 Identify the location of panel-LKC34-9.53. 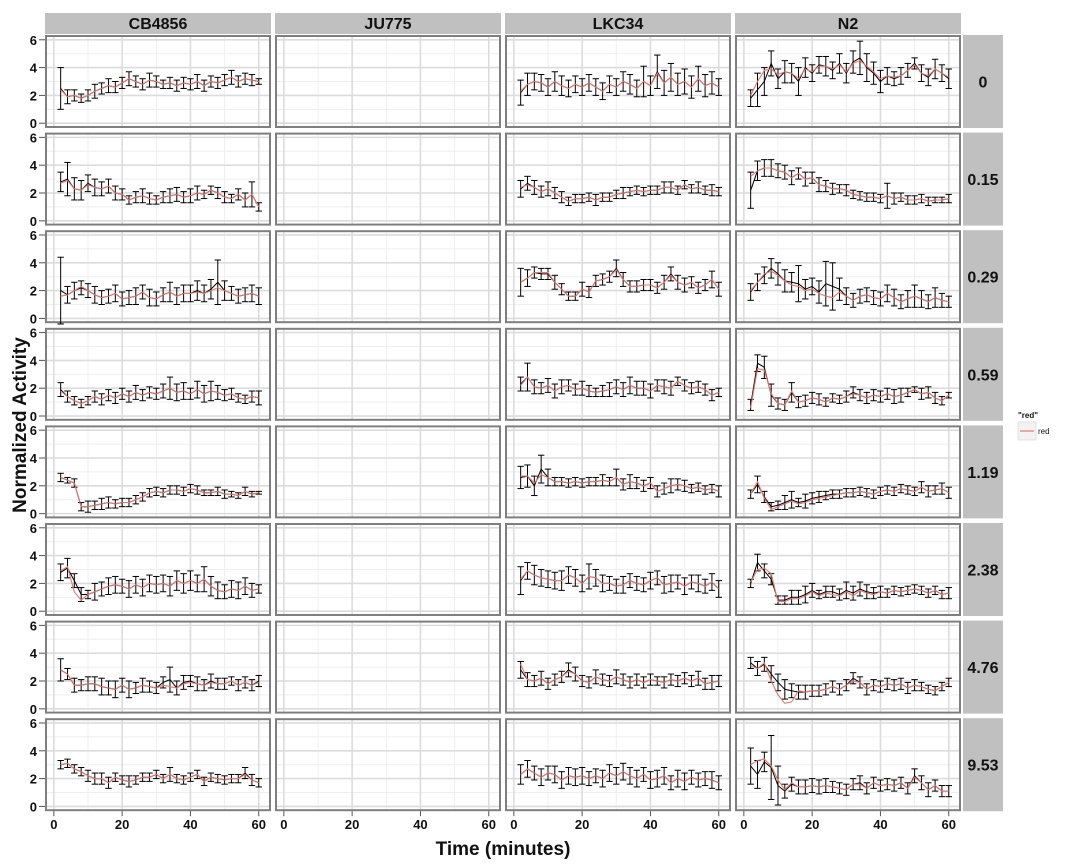
(618, 765).